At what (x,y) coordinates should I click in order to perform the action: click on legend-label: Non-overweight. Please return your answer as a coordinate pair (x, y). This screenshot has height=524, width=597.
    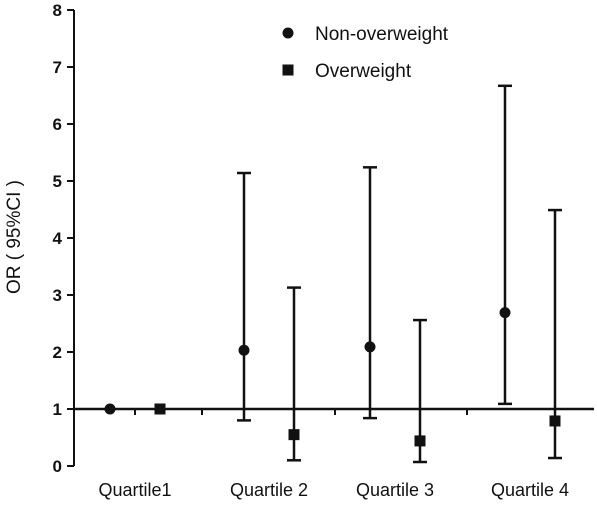
    Looking at the image, I should click on (382, 34).